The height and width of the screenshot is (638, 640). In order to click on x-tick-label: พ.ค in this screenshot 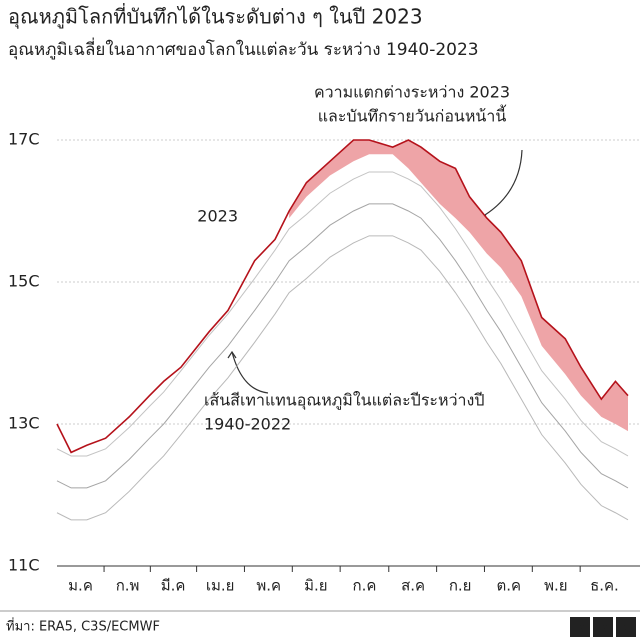, I will do `click(268, 586)`.